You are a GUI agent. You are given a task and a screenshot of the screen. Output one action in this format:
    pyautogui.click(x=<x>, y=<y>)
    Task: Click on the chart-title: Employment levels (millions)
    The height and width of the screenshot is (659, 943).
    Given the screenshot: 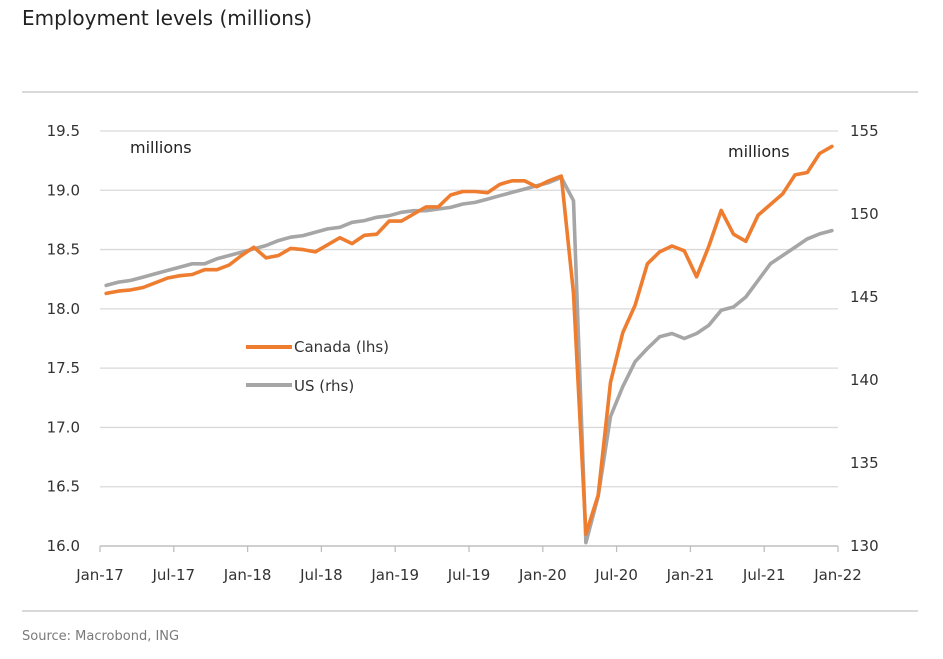 What is the action you would take?
    pyautogui.click(x=167, y=18)
    